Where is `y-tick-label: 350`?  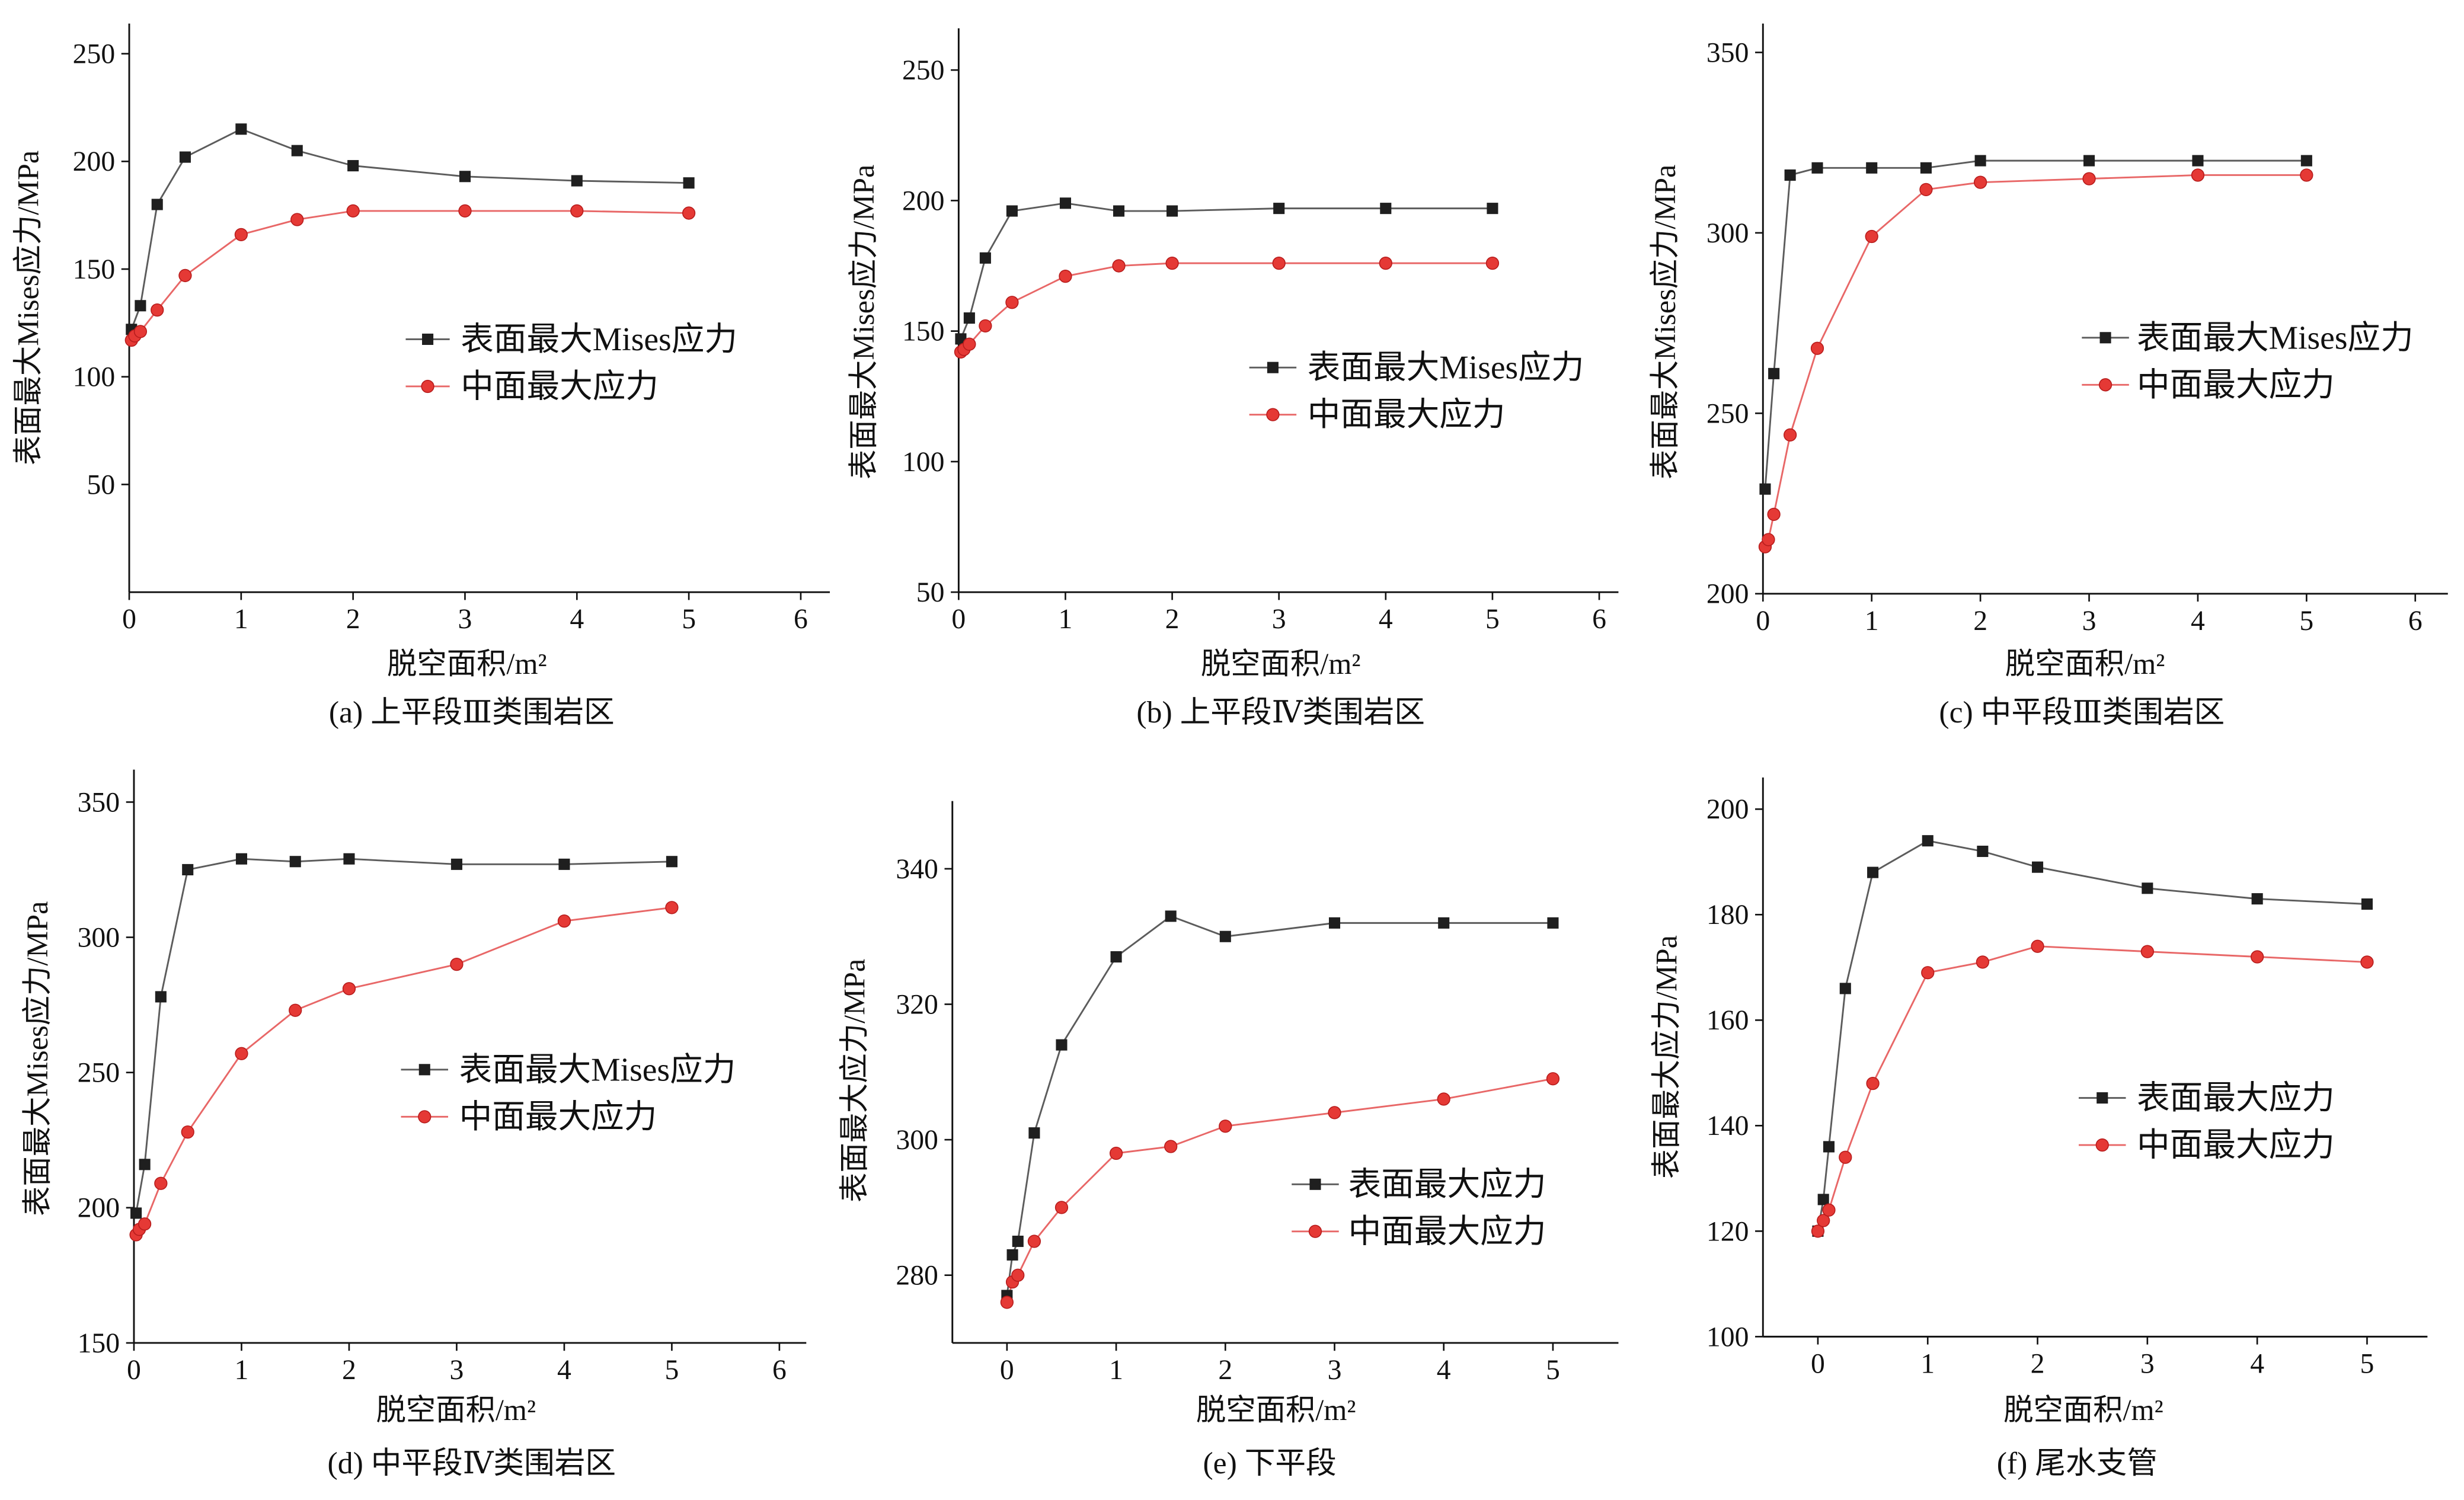
y-tick-label: 350 is located at coordinates (1727, 52).